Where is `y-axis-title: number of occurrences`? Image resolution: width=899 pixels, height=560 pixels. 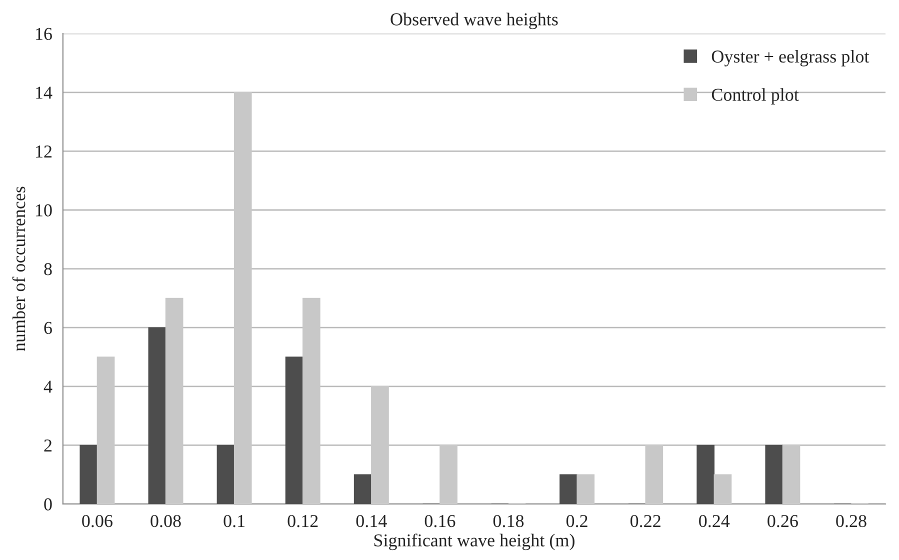
y-axis-title: number of occurrences is located at coordinates (19, 269).